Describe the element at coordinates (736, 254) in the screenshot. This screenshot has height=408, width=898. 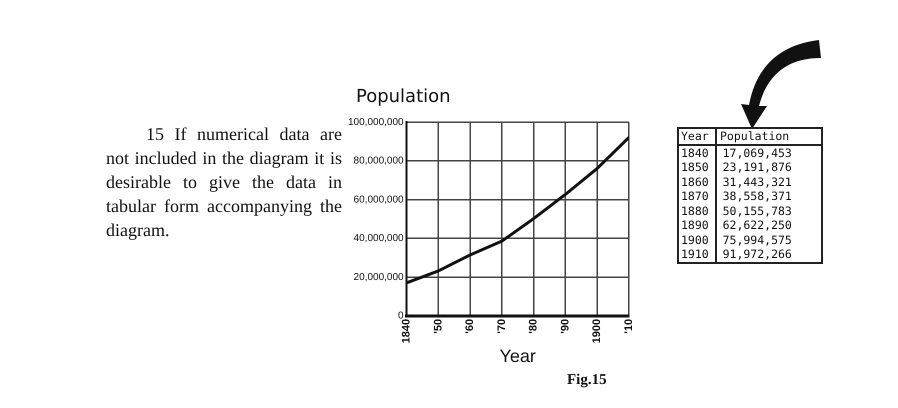
I see `text: 1910 91,972,266` at that location.